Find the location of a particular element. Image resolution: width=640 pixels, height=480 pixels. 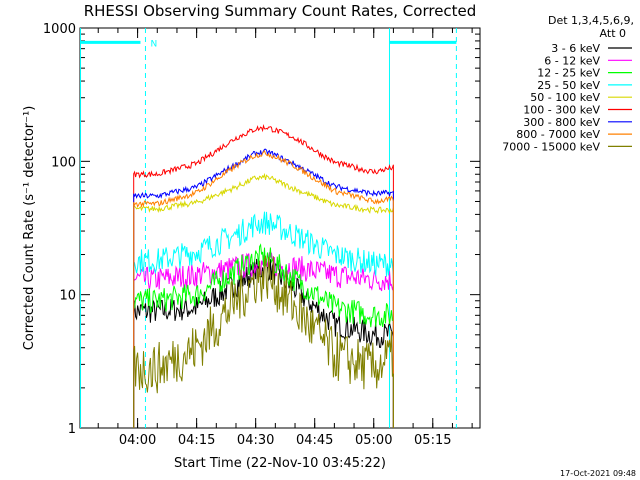

detector-info-line: Det 1,3,4,5,6,9, is located at coordinates (591, 20).